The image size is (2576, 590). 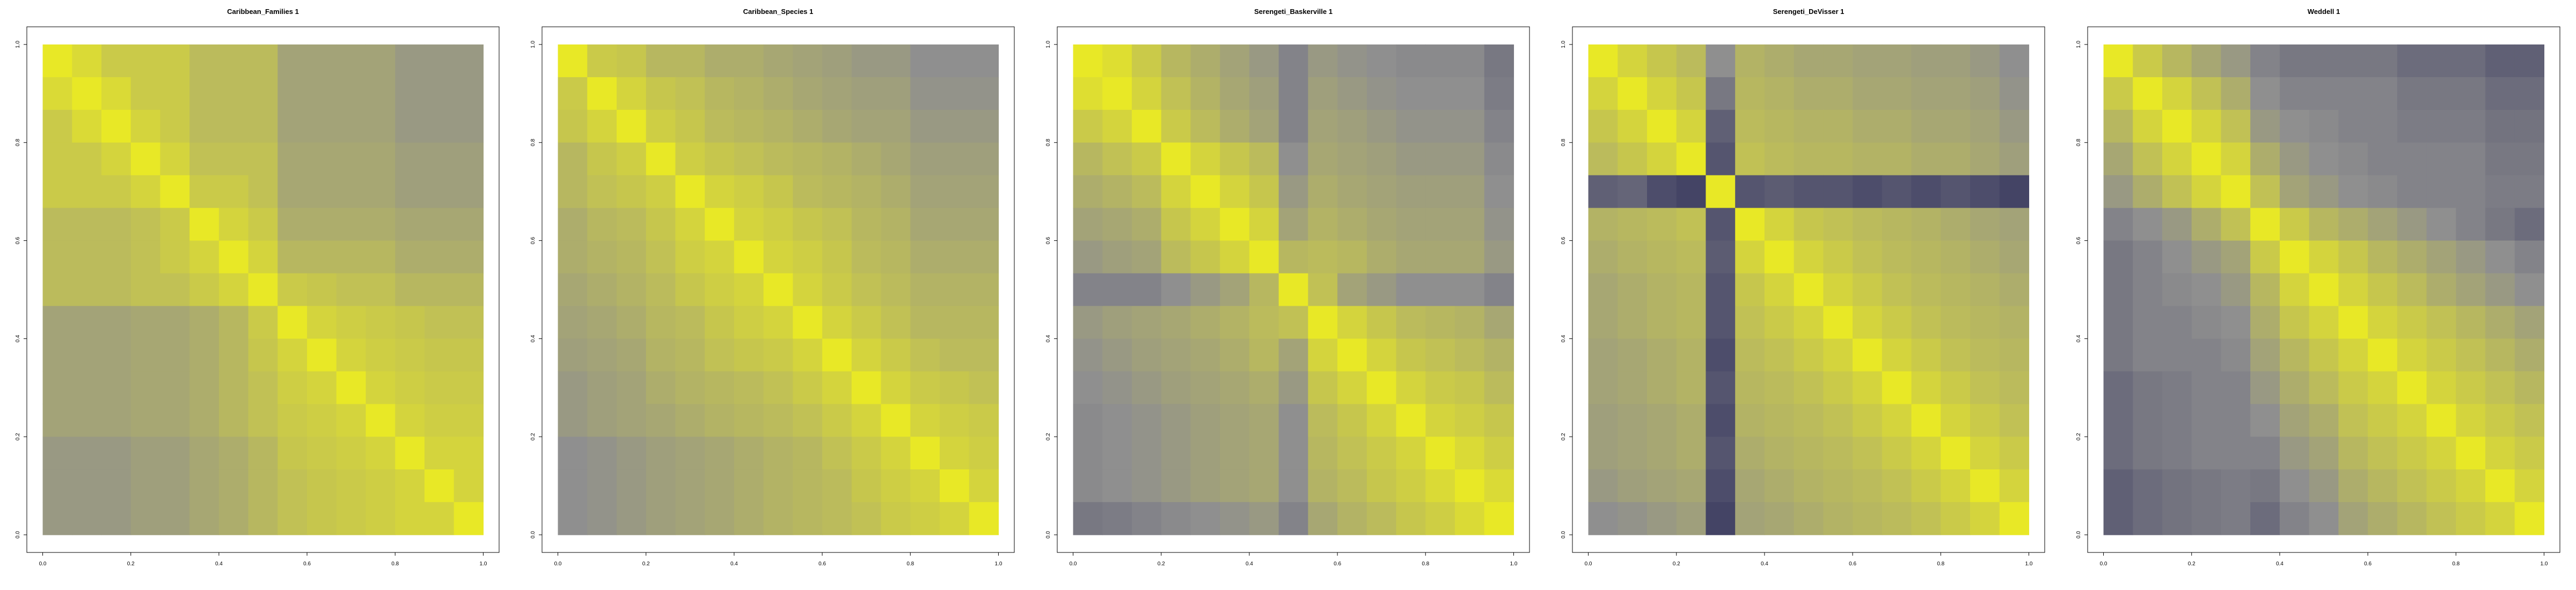 I want to click on x-tick-label: 0.2, so click(x=1161, y=564).